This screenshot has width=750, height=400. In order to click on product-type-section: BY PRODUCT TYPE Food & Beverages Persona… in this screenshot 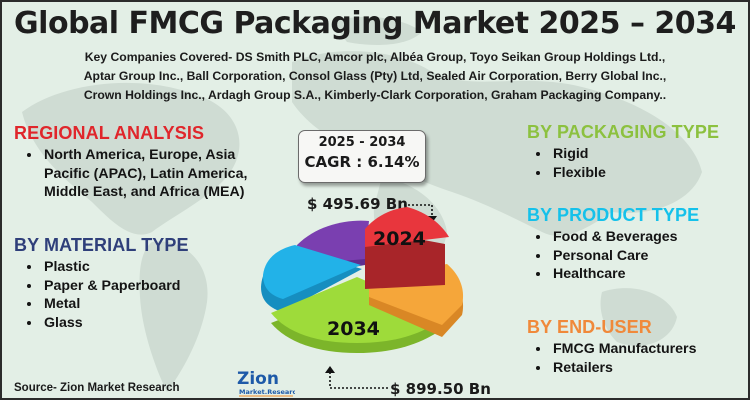, I will do `click(637, 244)`.